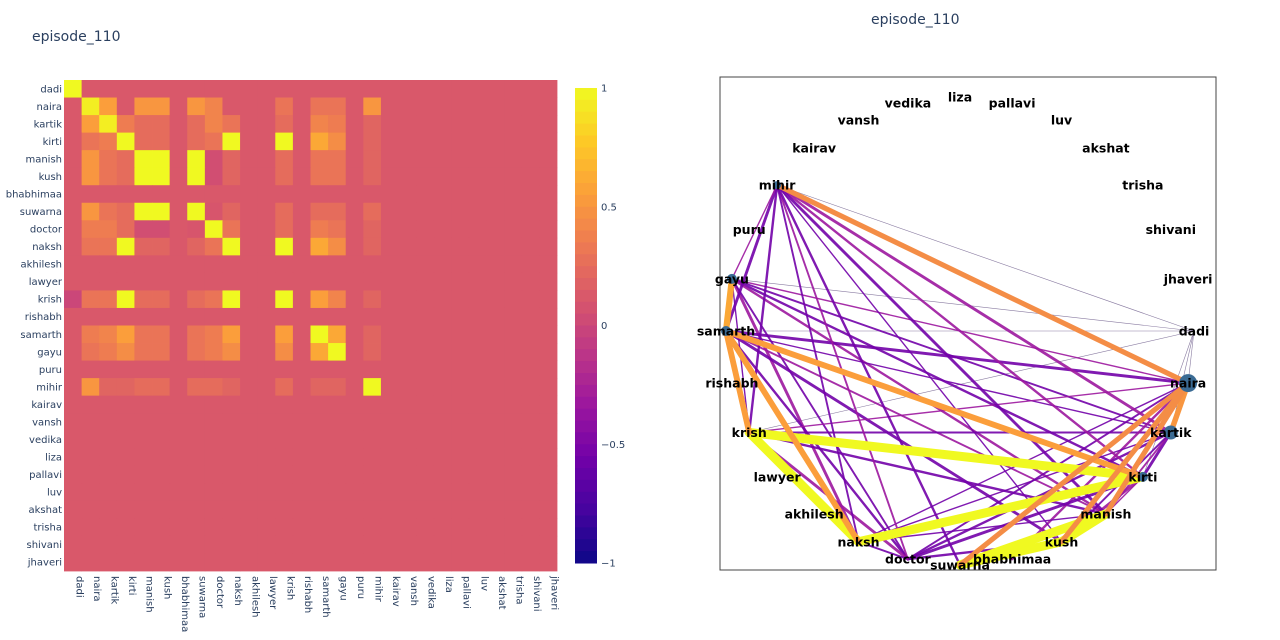 The width and height of the screenshot is (1280, 640). What do you see at coordinates (908, 102) in the screenshot?
I see `network-node-label: vedika` at bounding box center [908, 102].